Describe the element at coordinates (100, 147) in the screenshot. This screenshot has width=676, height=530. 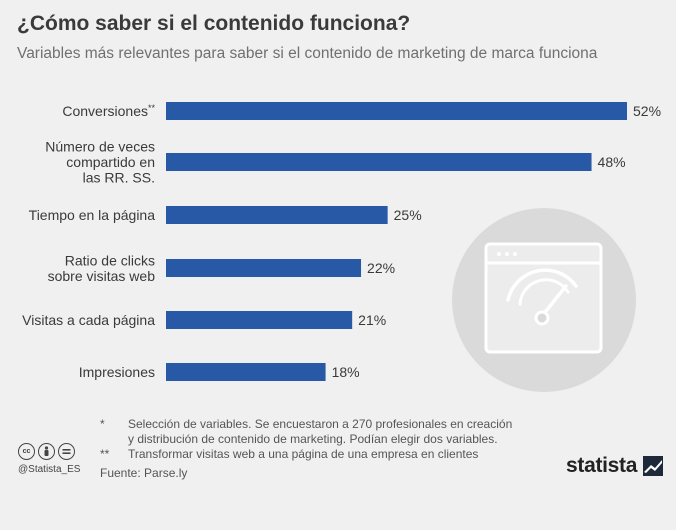
I see `category-label-2-line-1: Número de veces` at that location.